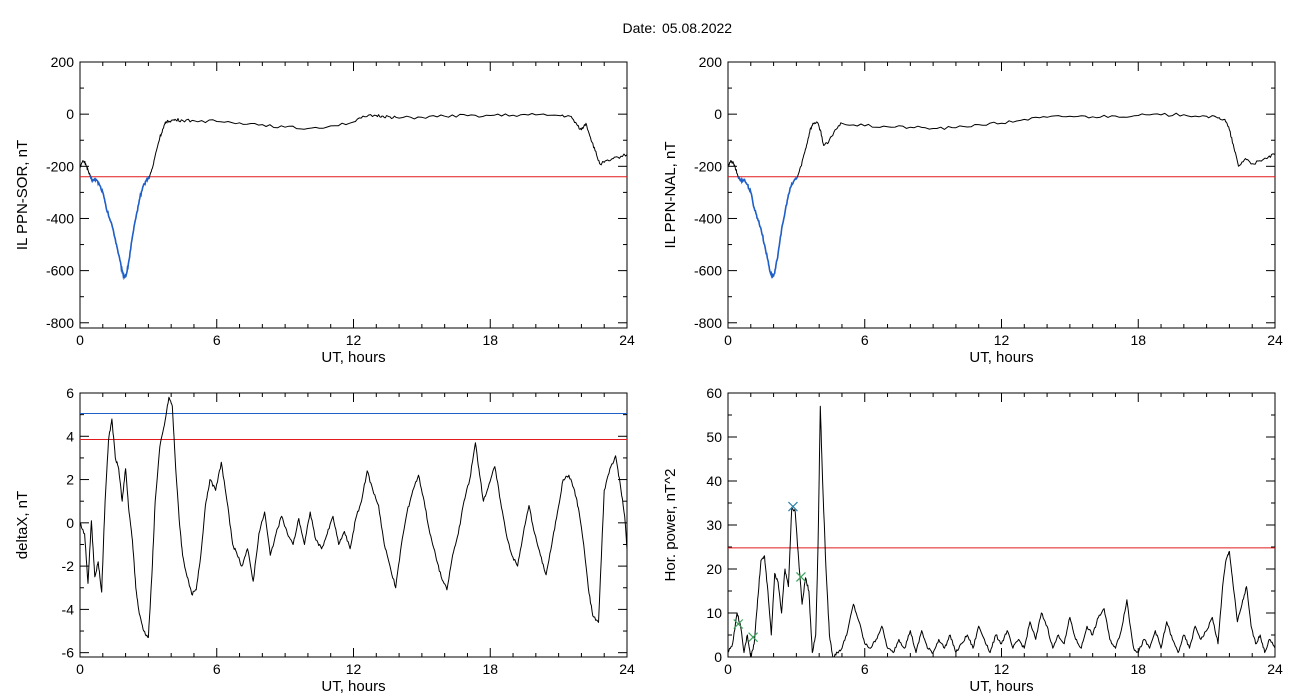  What do you see at coordinates (217, 340) in the screenshot?
I see `il-ppn-sor-x-tick-label: 6` at bounding box center [217, 340].